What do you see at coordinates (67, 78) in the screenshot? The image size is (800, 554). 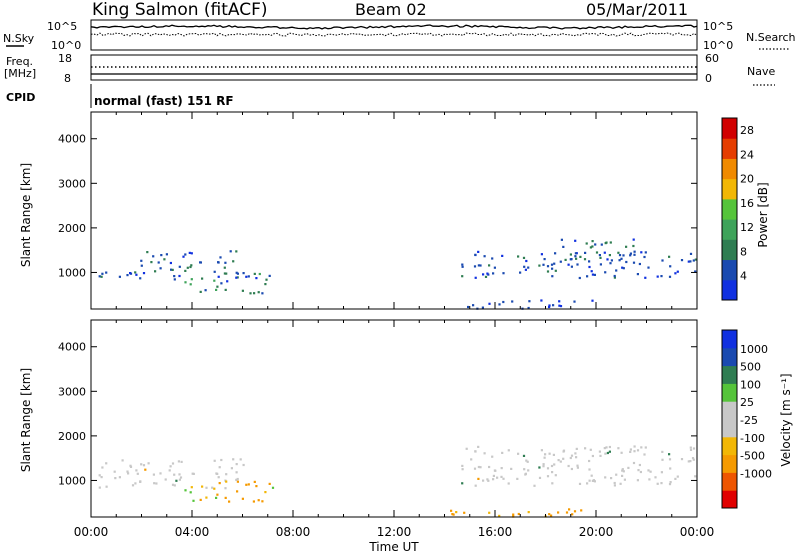 I see `freq-tick-bottom: 8` at bounding box center [67, 78].